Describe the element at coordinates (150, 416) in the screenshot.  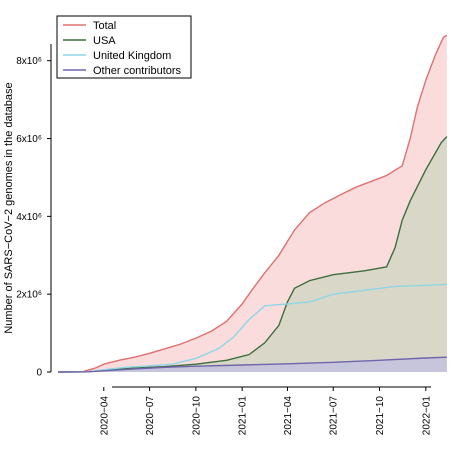
I see `x-tick-label: 2020−07` at that location.